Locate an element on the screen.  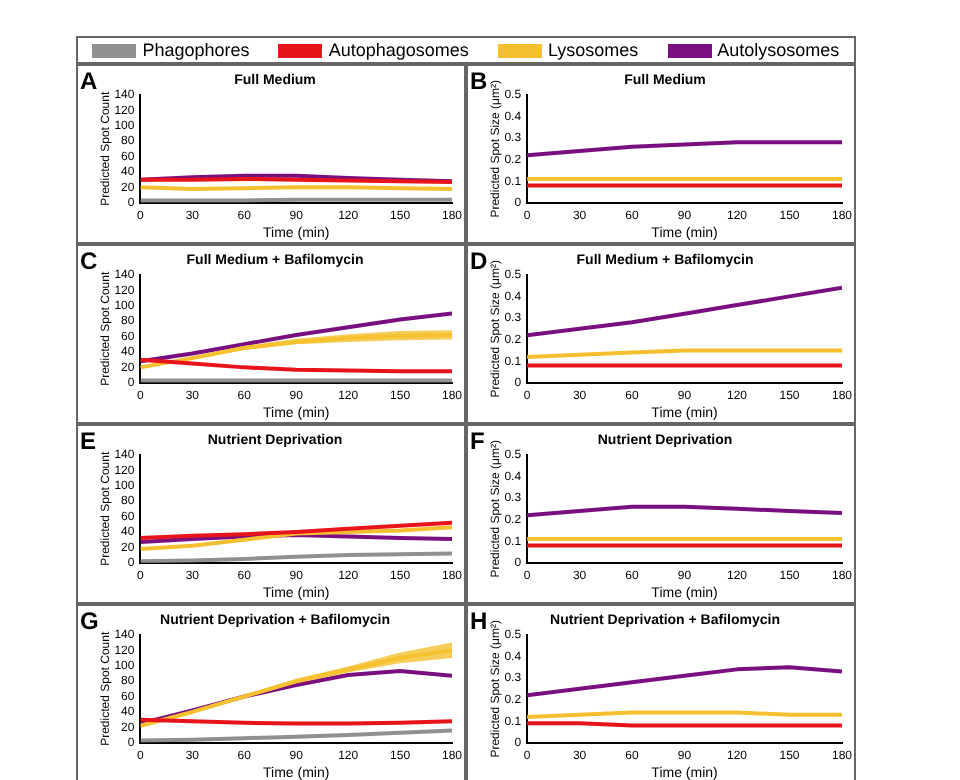
text: C is located at coordinates (89, 260).